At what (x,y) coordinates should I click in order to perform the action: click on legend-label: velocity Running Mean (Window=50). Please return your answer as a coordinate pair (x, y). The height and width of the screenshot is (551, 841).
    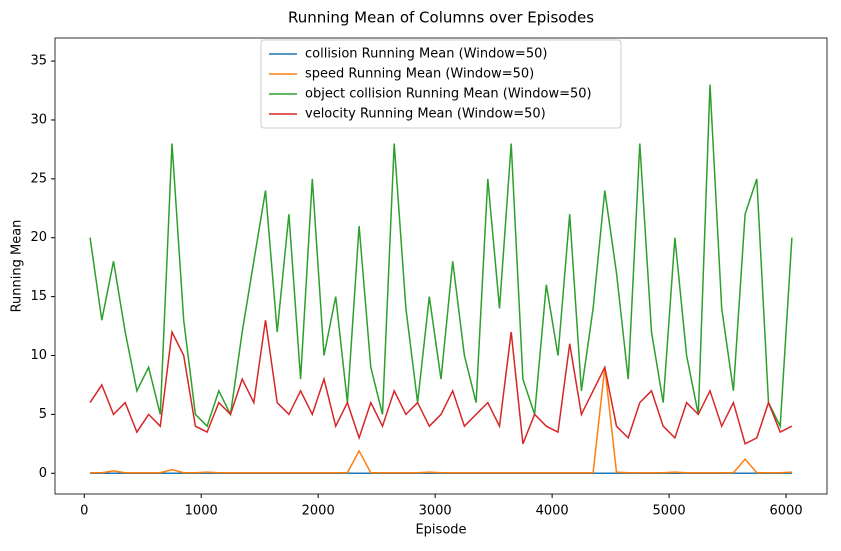
    Looking at the image, I should click on (425, 114).